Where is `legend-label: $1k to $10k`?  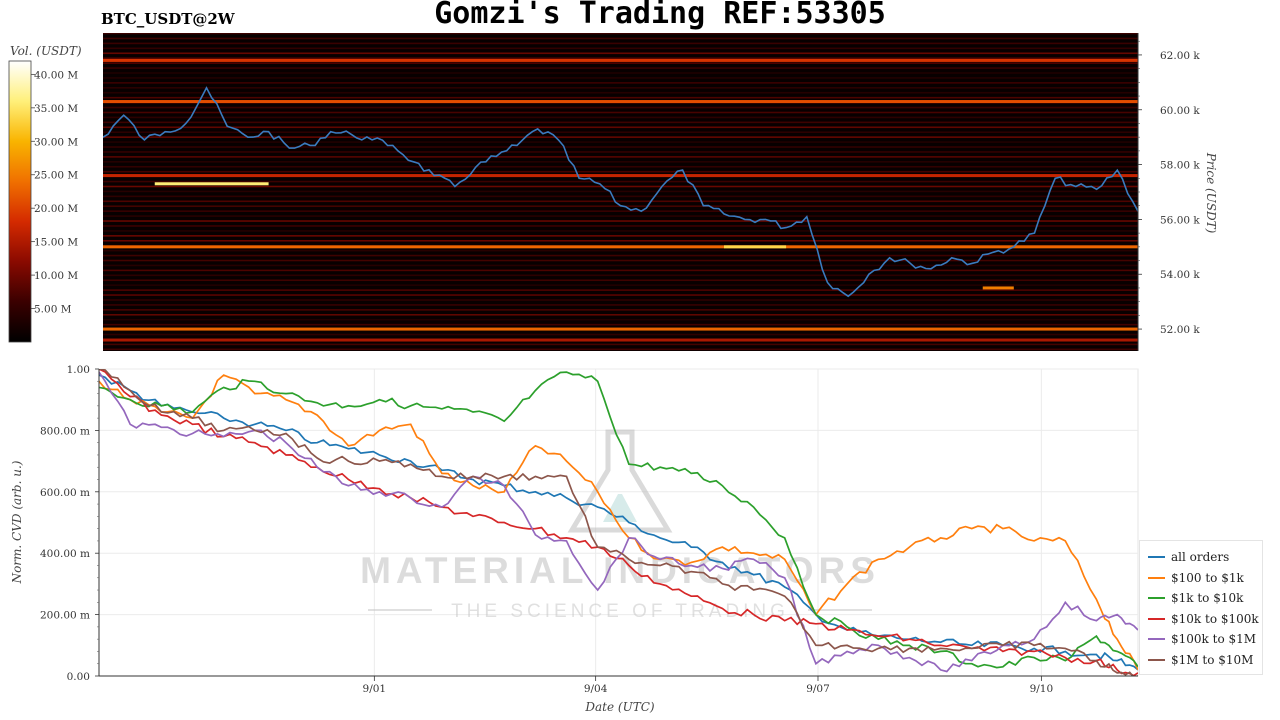
legend-label: $1k to $10k is located at coordinates (1207, 598).